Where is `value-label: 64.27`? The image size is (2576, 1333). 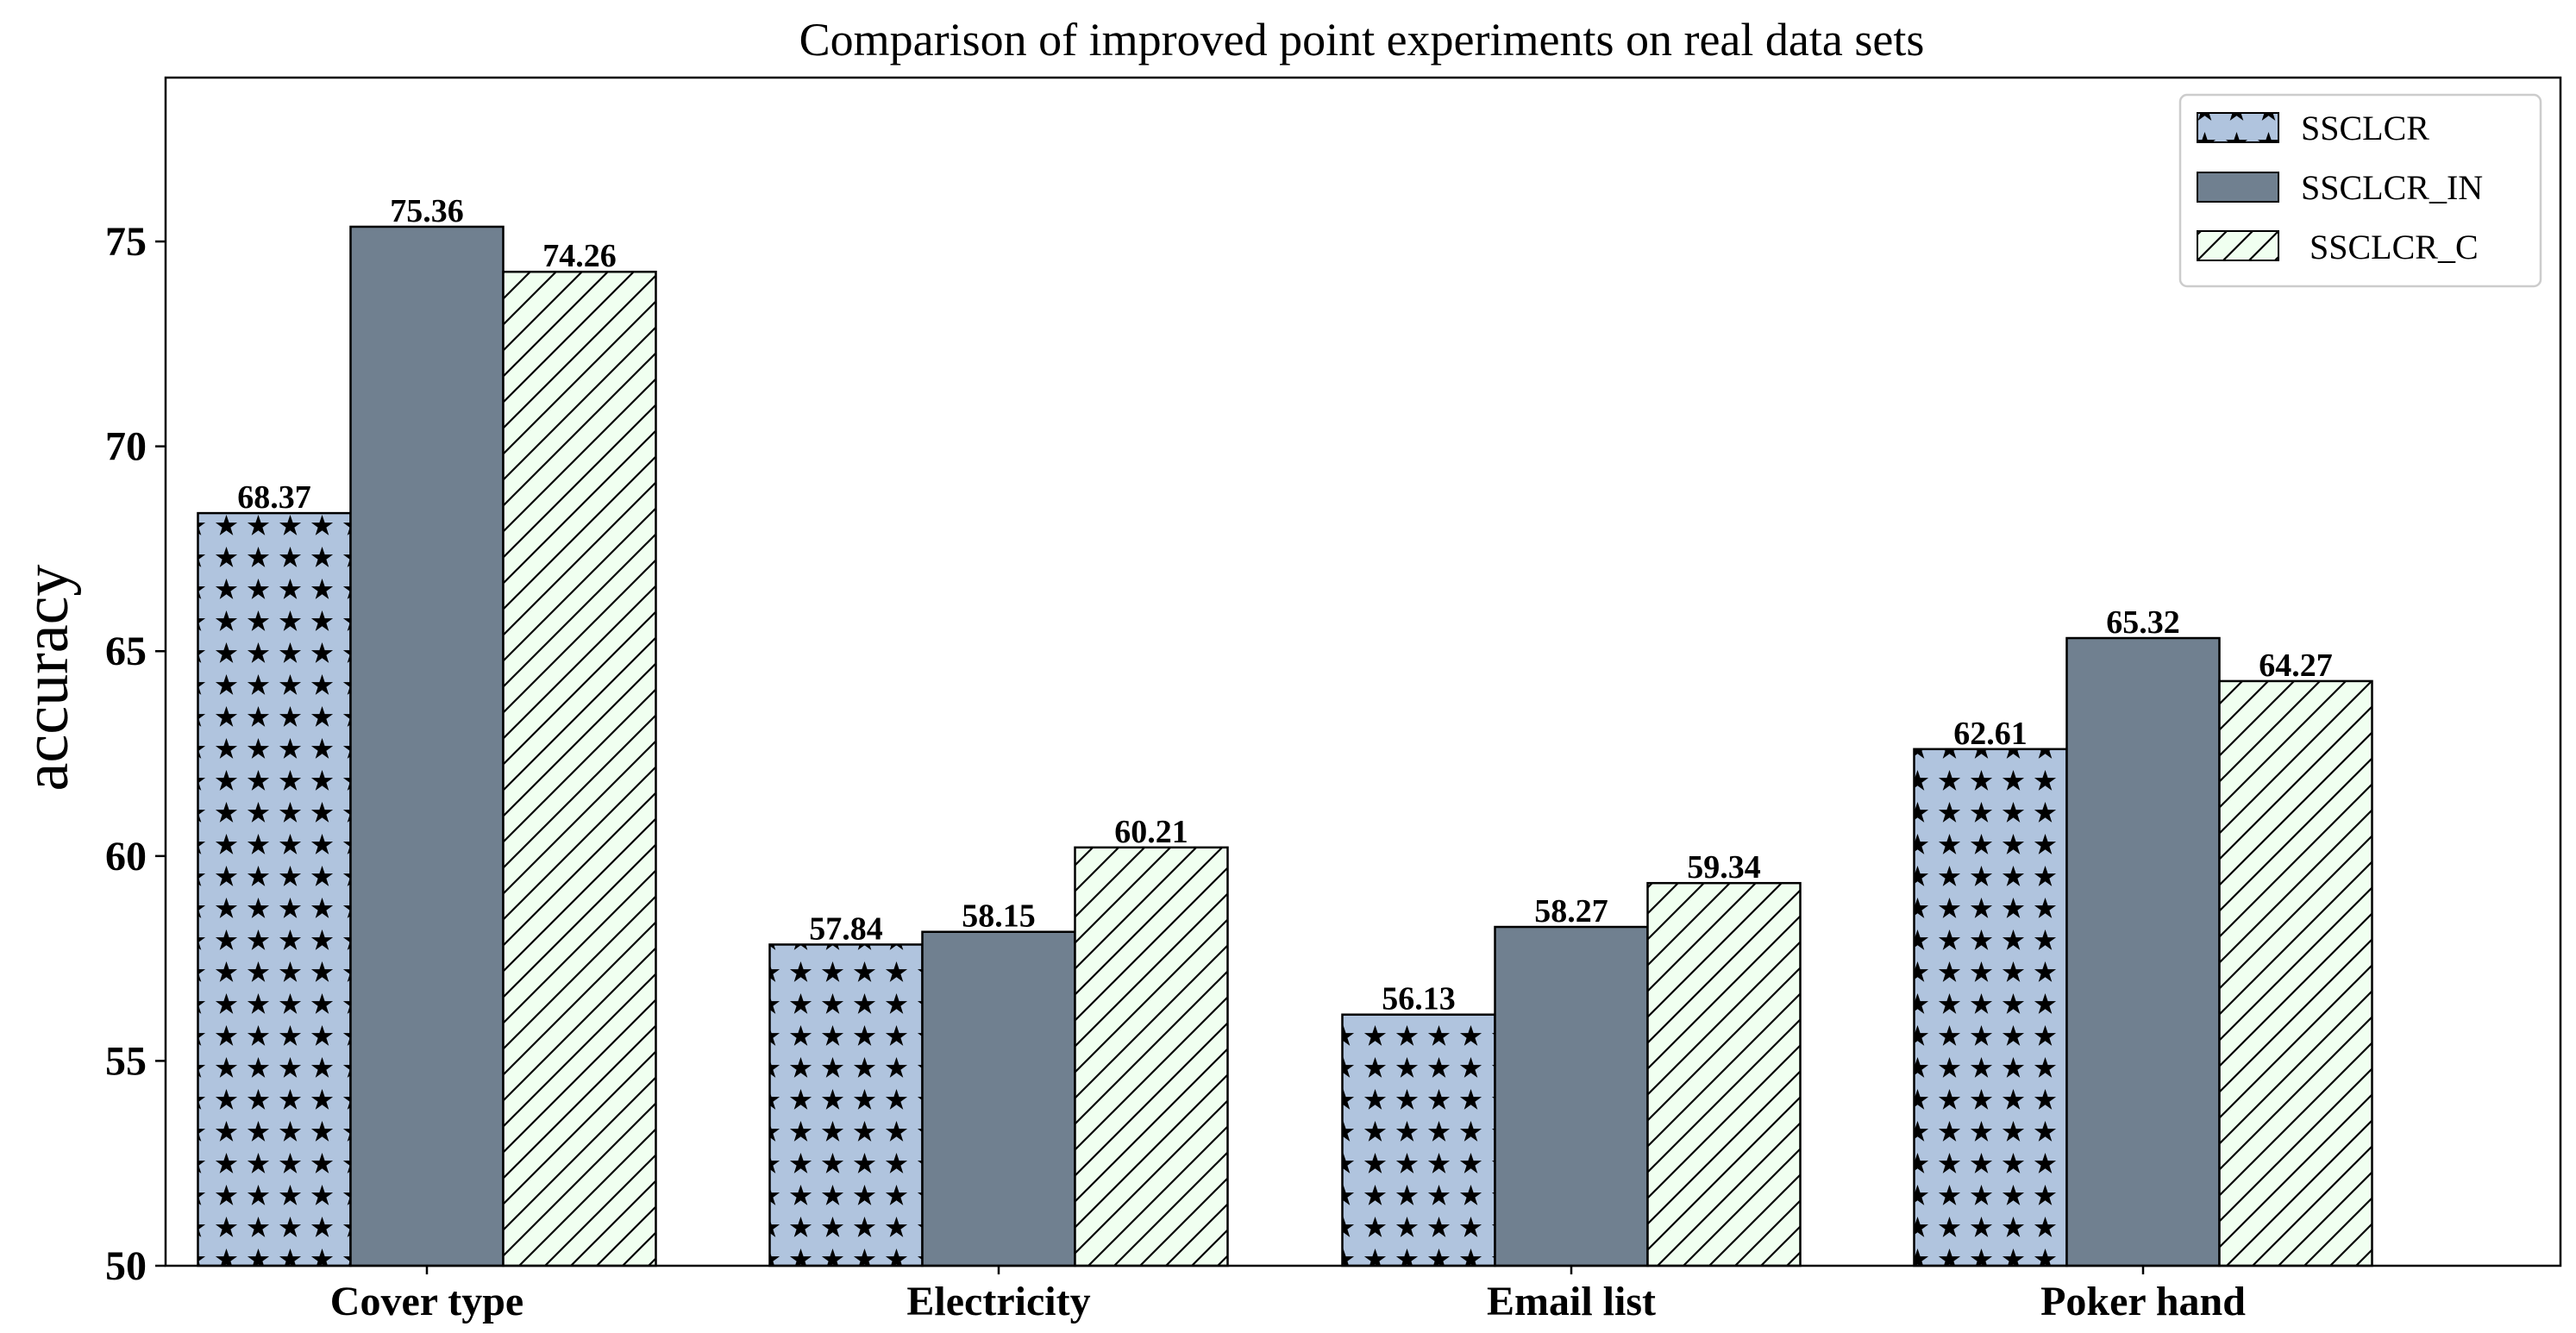 value-label: 64.27 is located at coordinates (2296, 666).